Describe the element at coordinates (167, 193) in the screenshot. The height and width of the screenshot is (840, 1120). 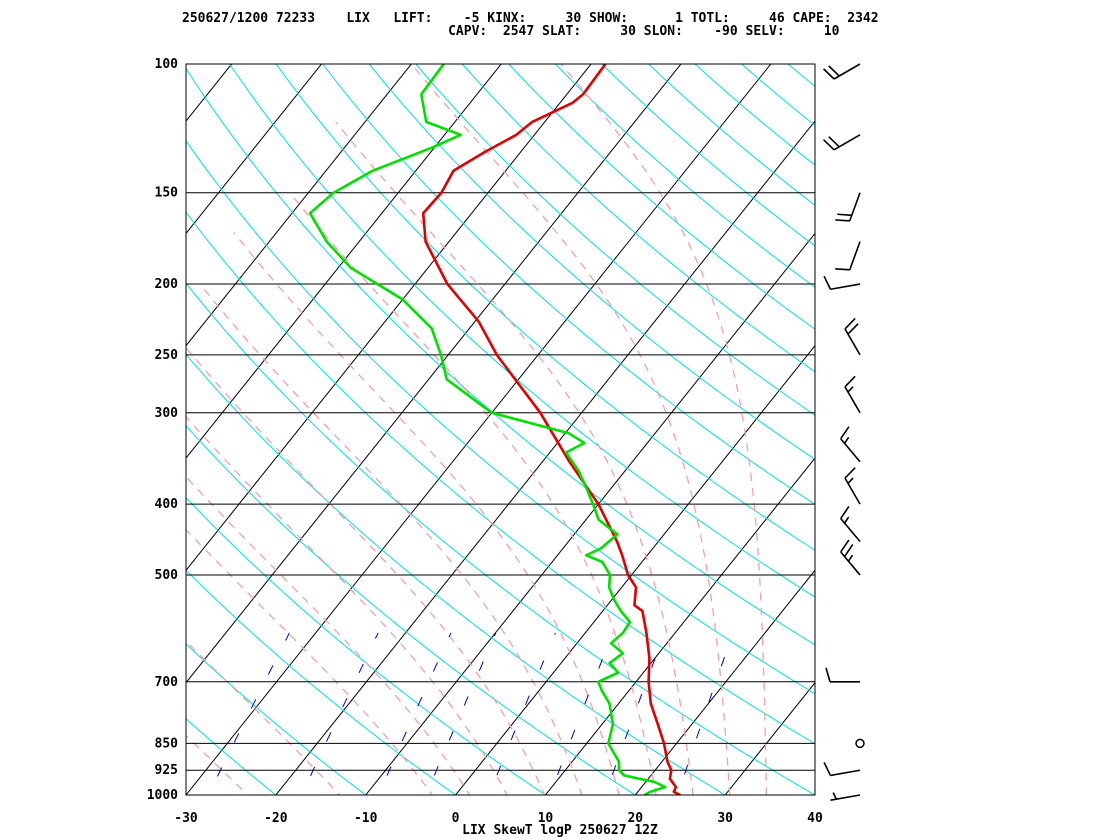
I see `pressure-tick-label: 150` at that location.